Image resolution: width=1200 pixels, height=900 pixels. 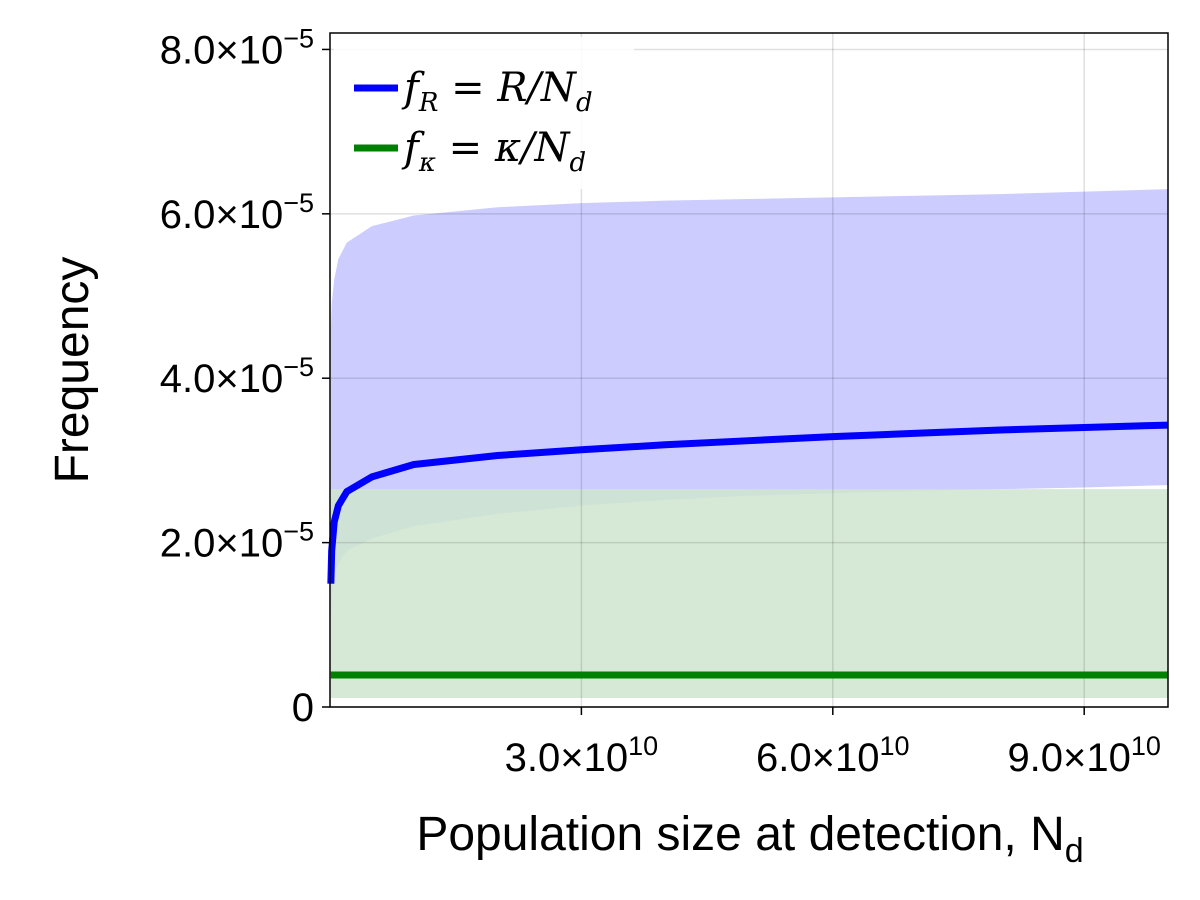 I want to click on y-tick-label-3: 4.0×10⁻⁵, so click(x=237, y=376).